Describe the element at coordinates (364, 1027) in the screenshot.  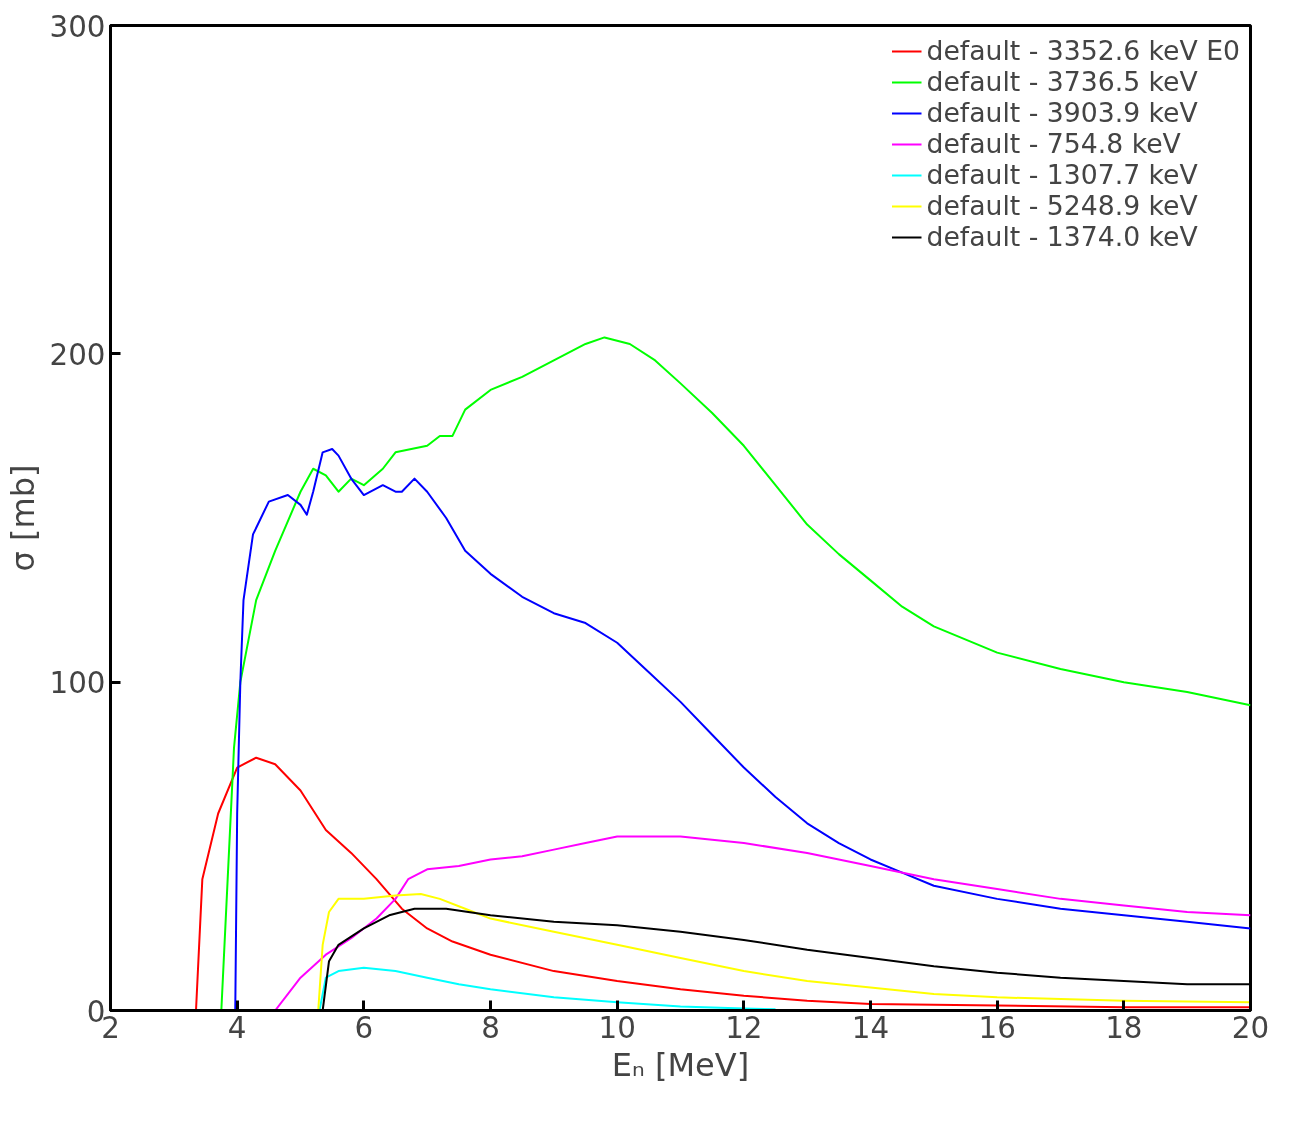
I see `x-tick-label: 6` at that location.